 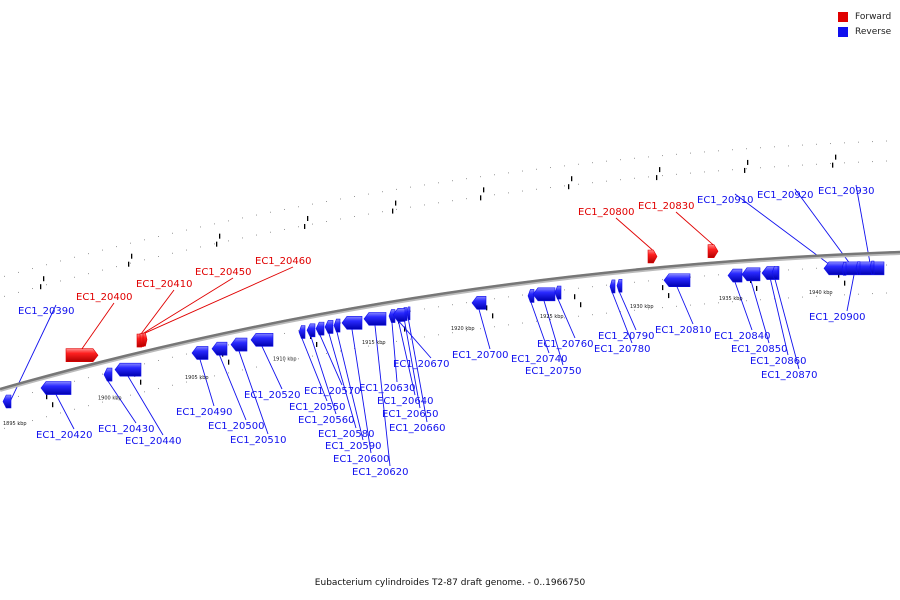 I want to click on gene-label-ec1-20520: EC1_20520, so click(x=272, y=395).